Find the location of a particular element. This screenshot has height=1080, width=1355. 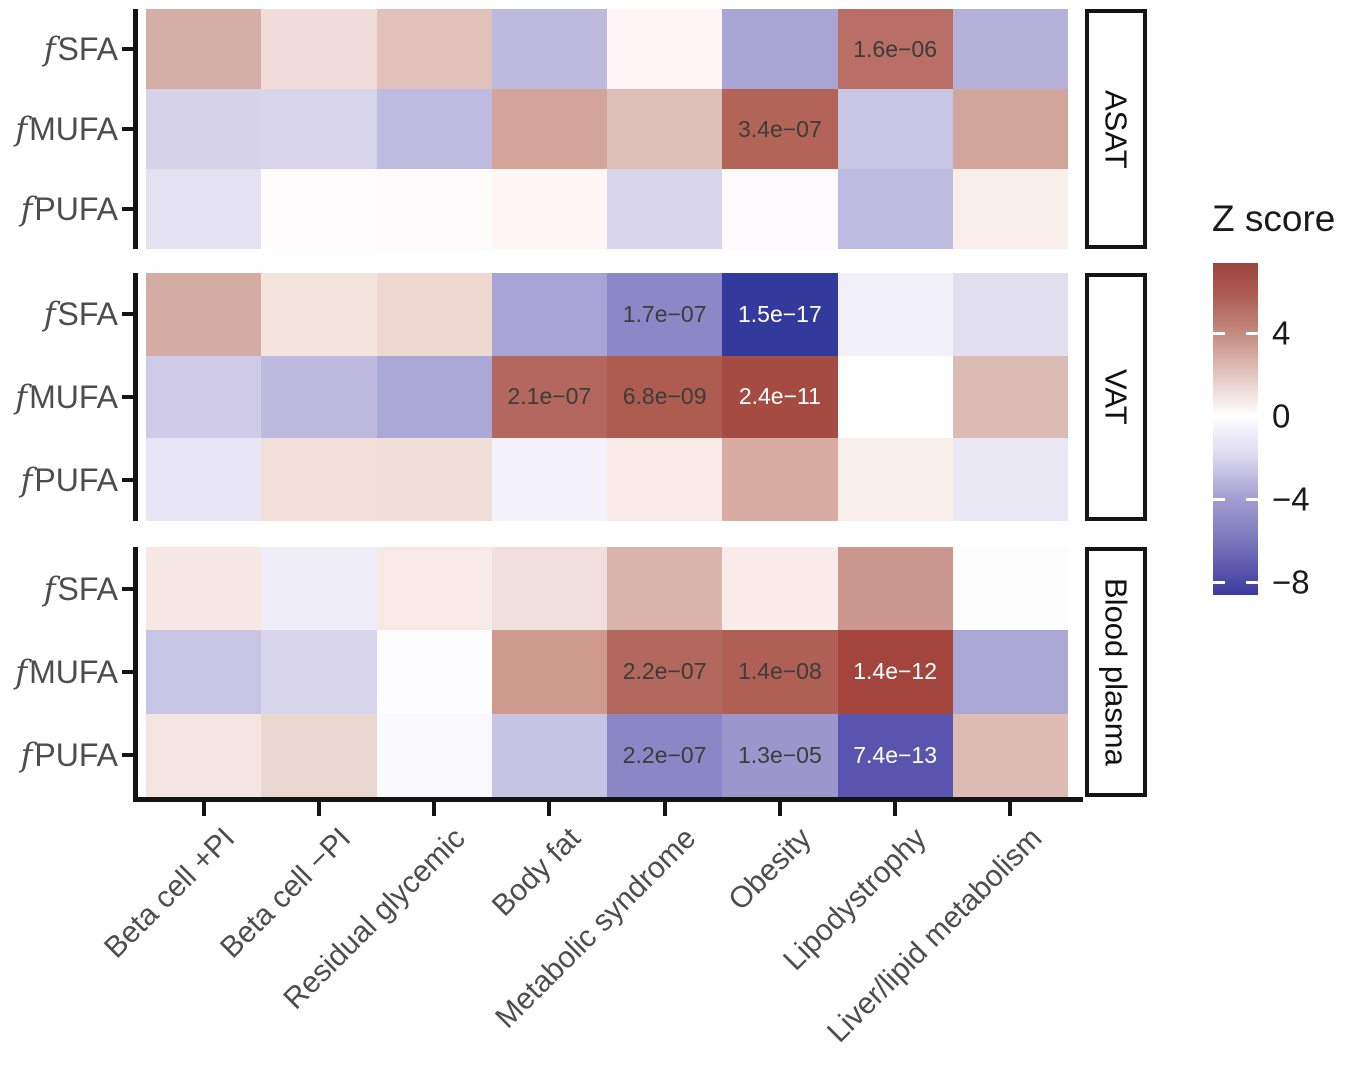

heatmap-cell: 1.3e−05 is located at coordinates (780, 755).